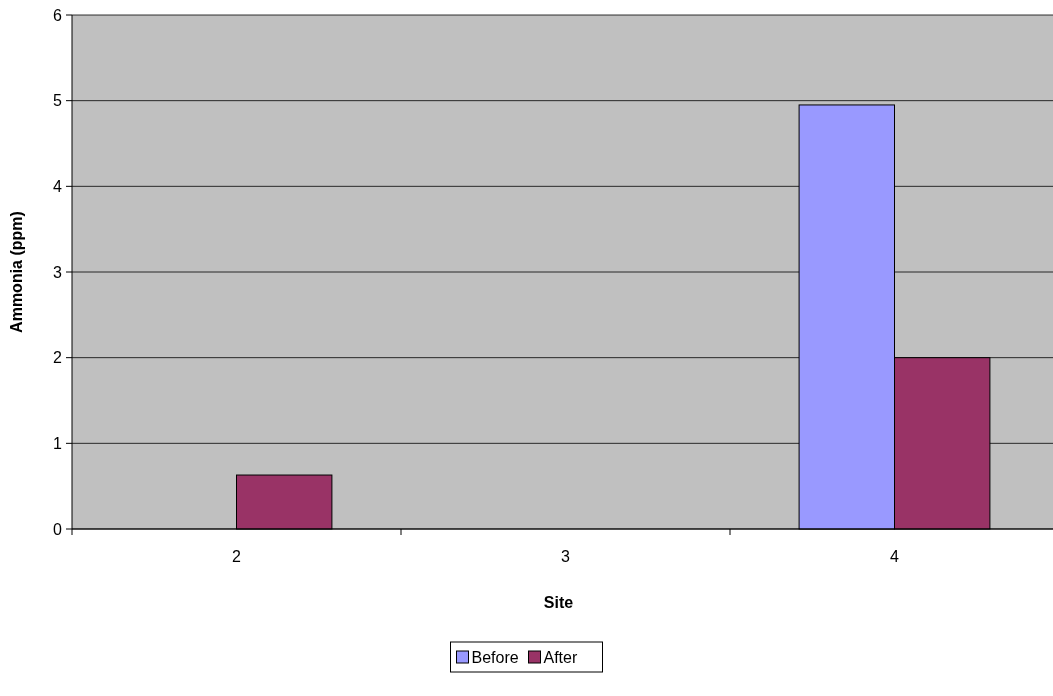  I want to click on legend-label: Before, so click(495, 657).